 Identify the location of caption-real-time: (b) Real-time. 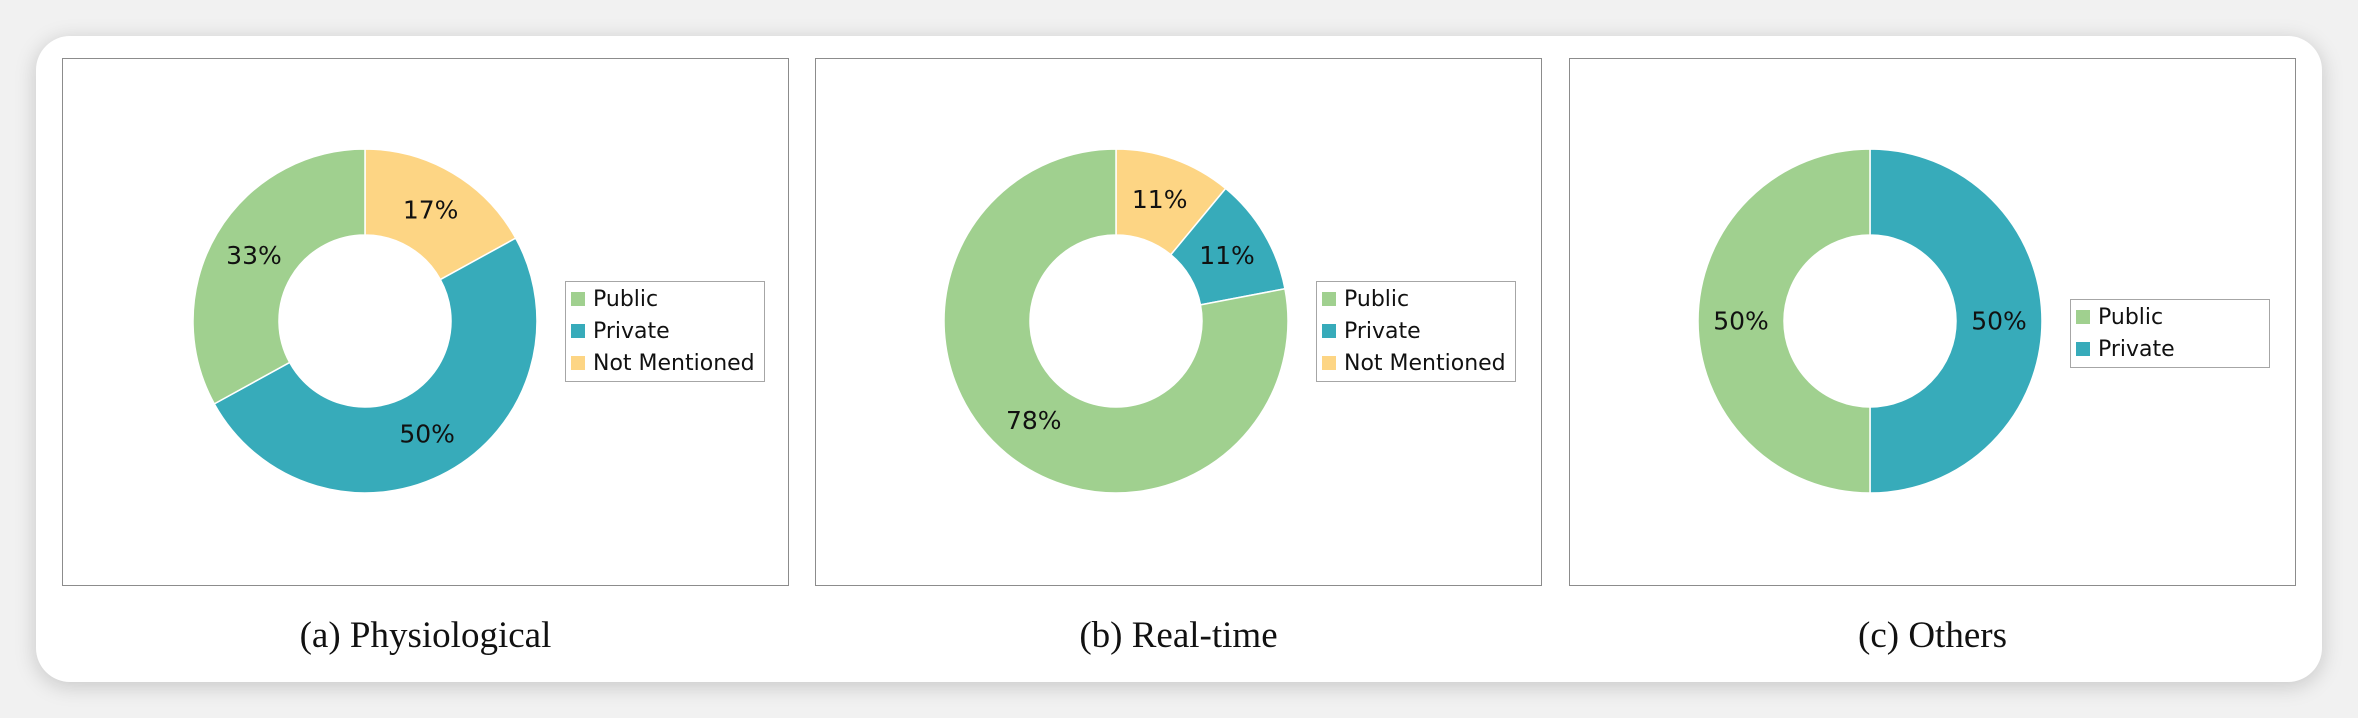
(1178, 635).